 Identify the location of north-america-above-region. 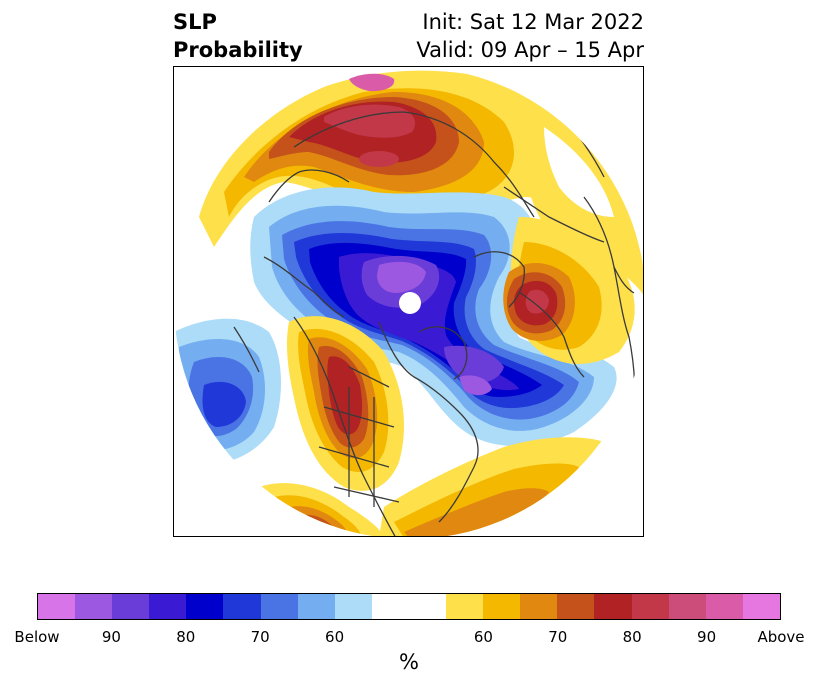
(345, 403).